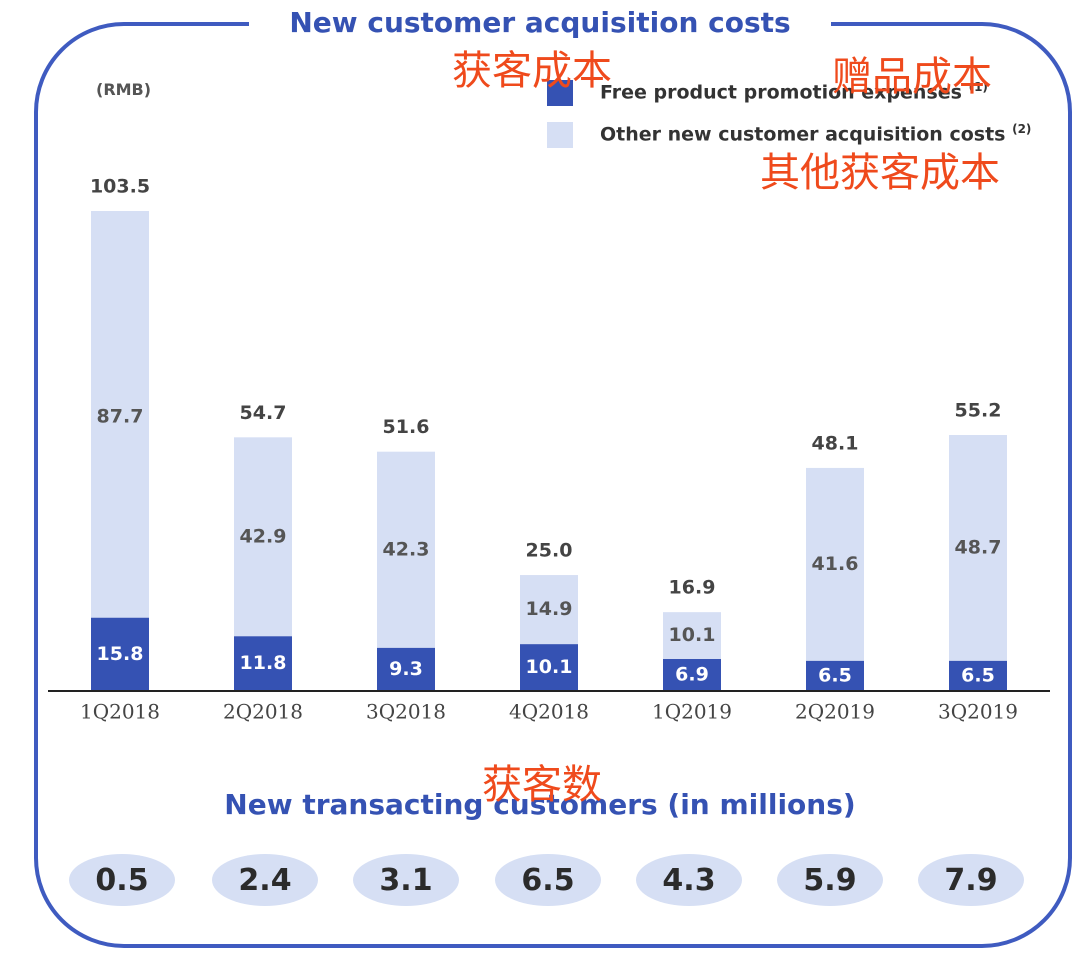  I want to click on x-tick-label: 4Q2018, so click(549, 712).